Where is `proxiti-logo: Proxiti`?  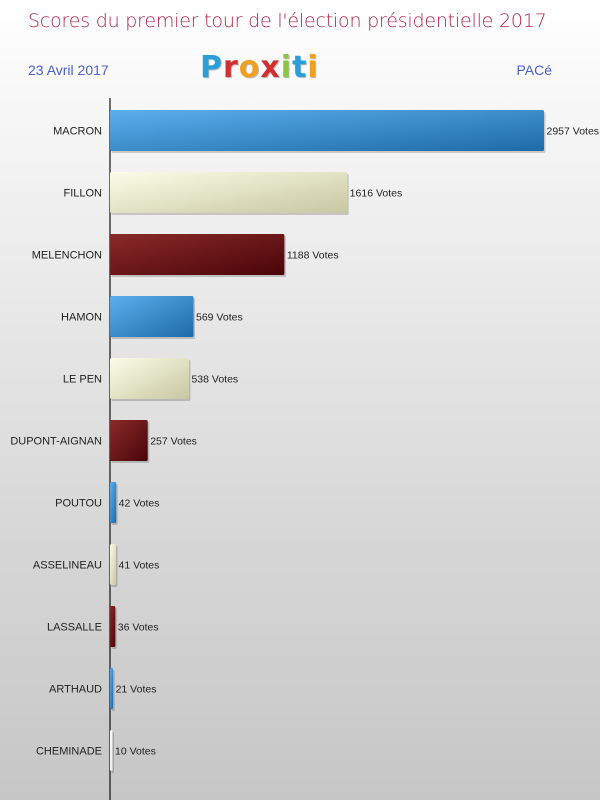
proxiti-logo: Proxiti is located at coordinates (259, 67).